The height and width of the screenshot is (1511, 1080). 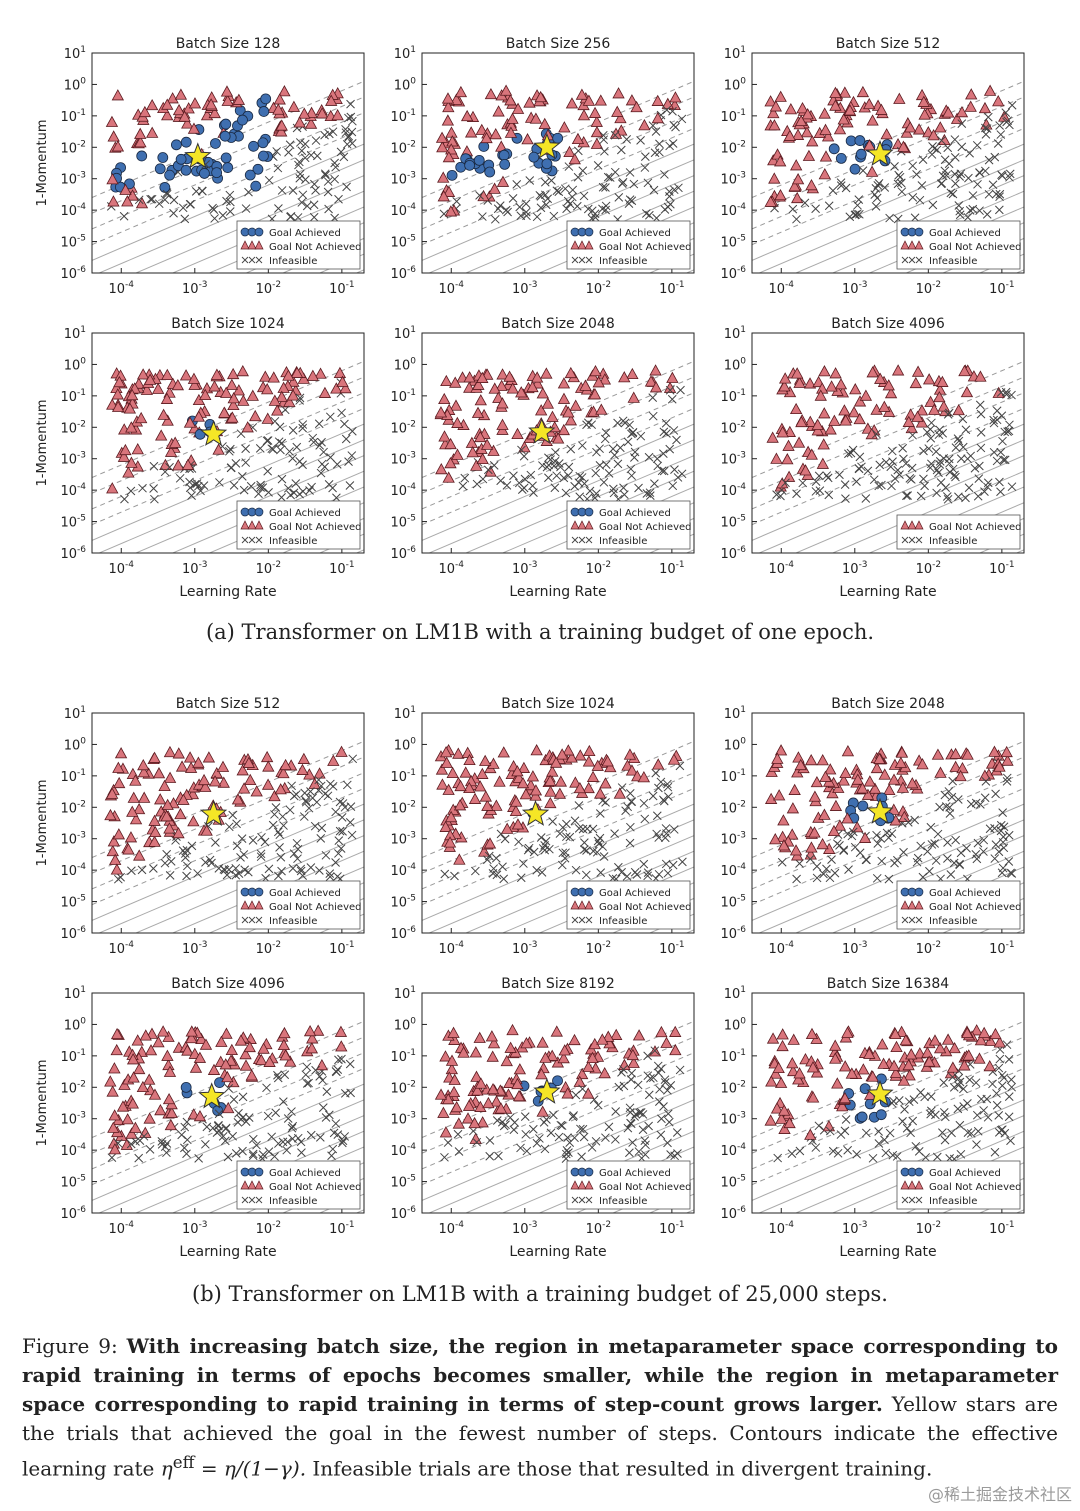 What do you see at coordinates (735, 333) in the screenshot?
I see `y-tick-label: 10¹` at bounding box center [735, 333].